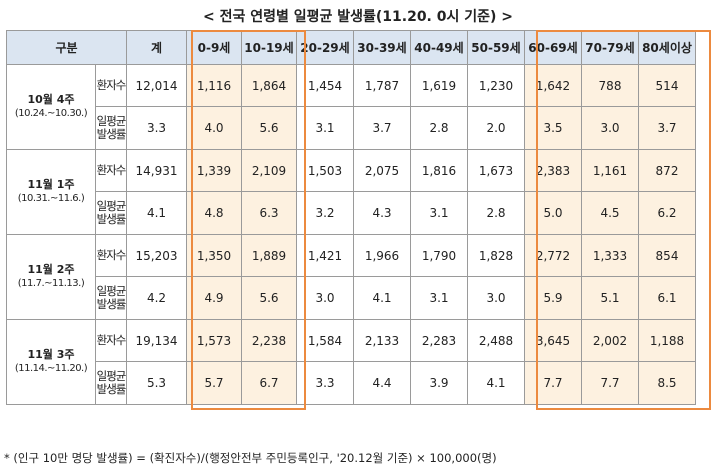 The image size is (716, 472). Describe the element at coordinates (667, 383) in the screenshot. I see `value-cell: 8.5` at that location.